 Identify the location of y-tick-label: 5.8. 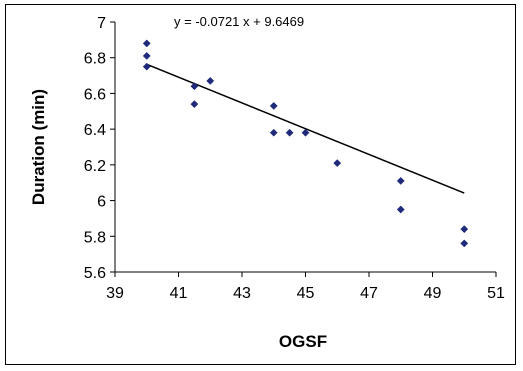
(95, 237).